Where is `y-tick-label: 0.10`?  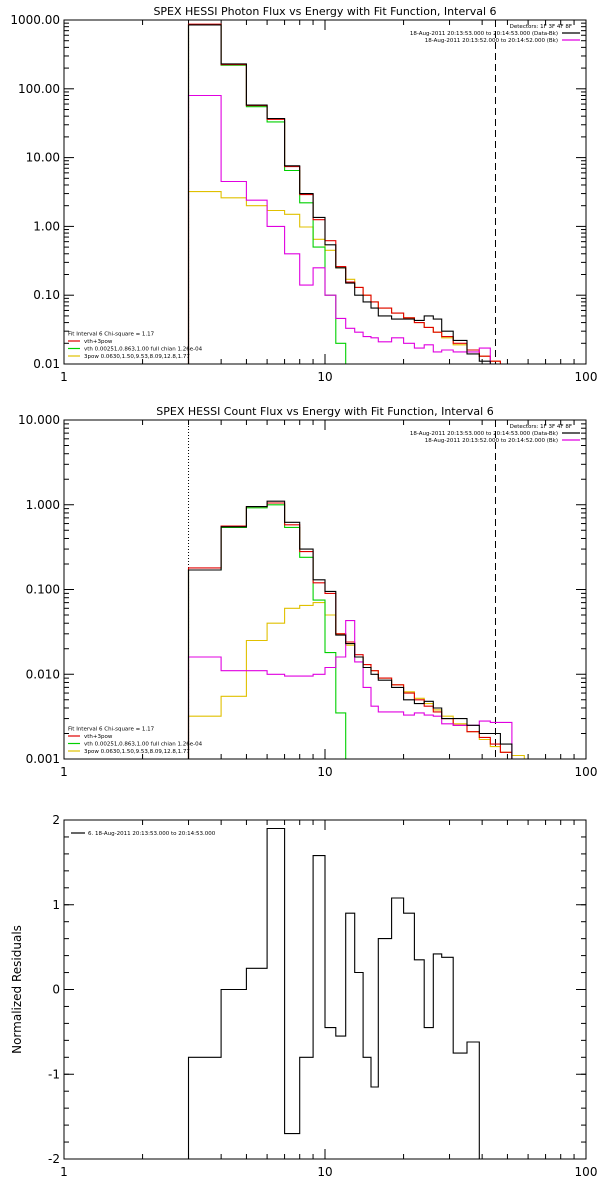
y-tick-label: 0.10 is located at coordinates (46, 295).